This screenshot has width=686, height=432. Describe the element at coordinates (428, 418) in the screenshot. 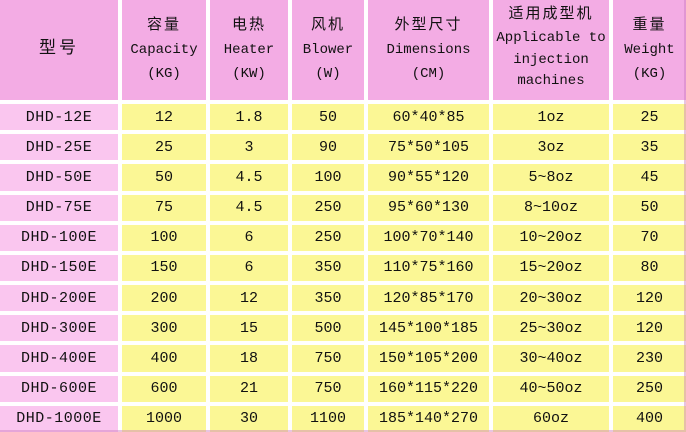

I see `value-cell-dimensions: 185*140*270` at that location.